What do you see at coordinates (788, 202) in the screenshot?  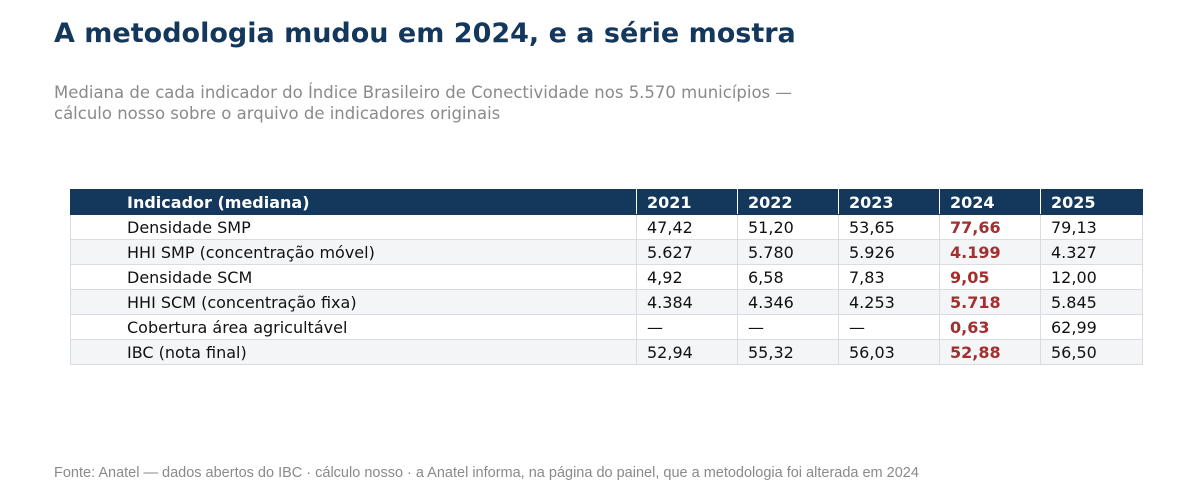 I see `column-header-2022: 2022` at bounding box center [788, 202].